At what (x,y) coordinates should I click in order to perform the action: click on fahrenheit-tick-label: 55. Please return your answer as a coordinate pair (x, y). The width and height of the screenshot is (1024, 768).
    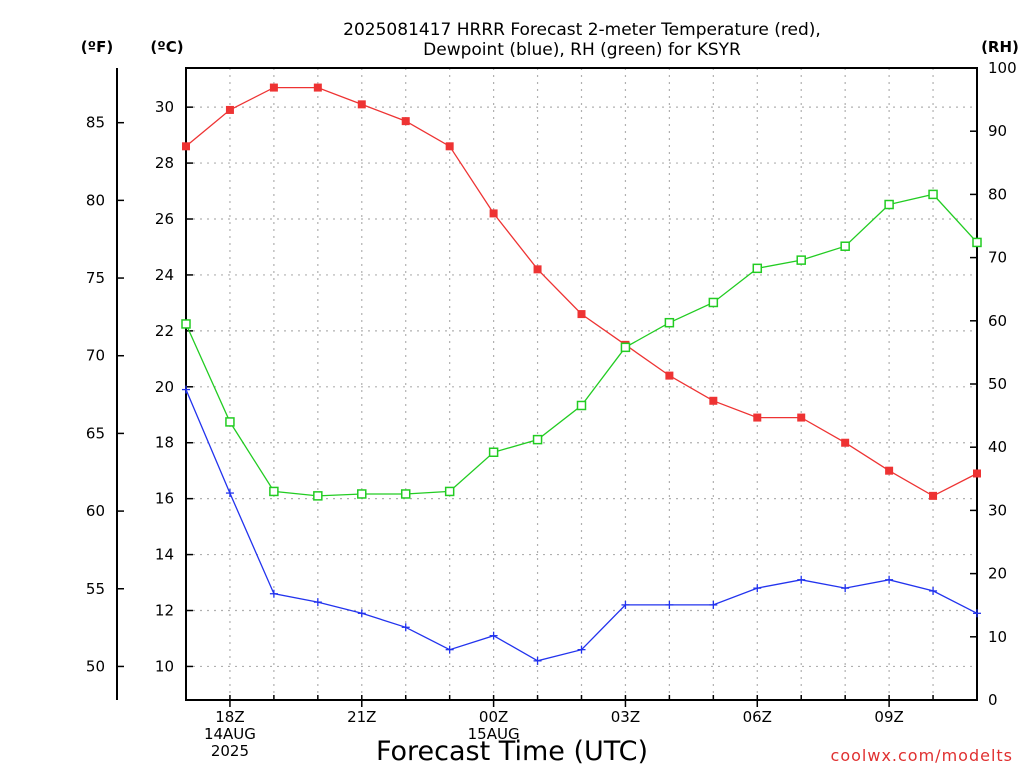
    Looking at the image, I should click on (95, 589).